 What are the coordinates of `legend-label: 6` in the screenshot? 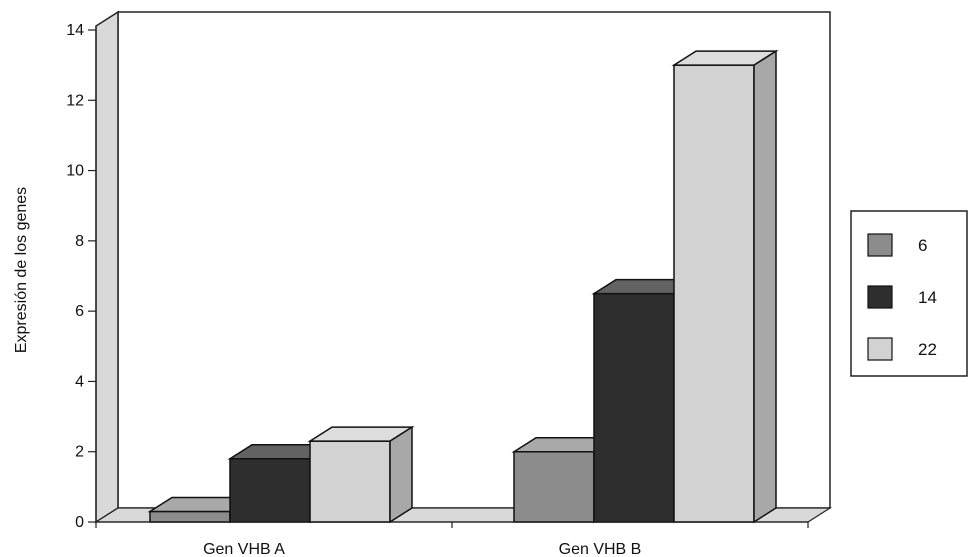 It's located at (922, 245).